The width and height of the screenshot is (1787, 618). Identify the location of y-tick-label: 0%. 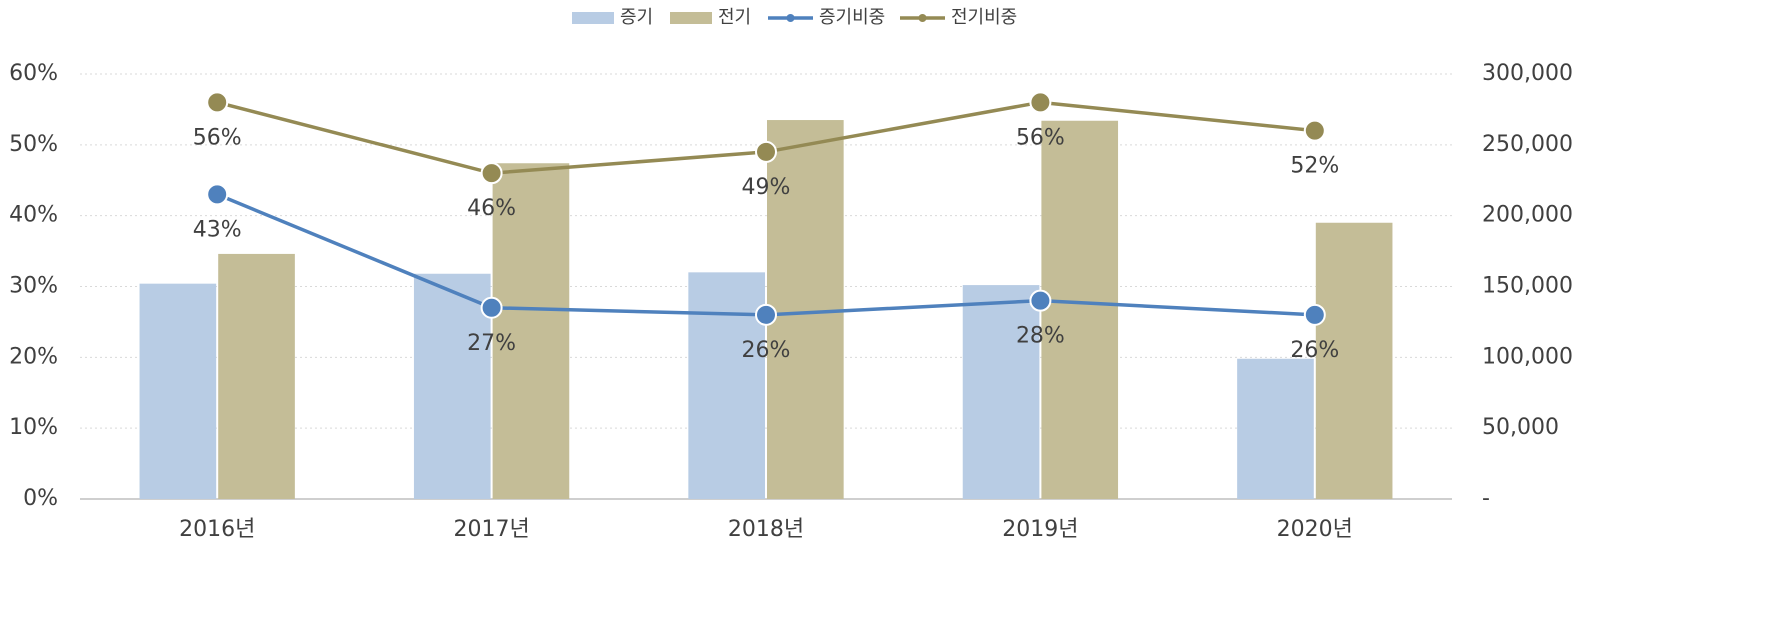
(40, 498).